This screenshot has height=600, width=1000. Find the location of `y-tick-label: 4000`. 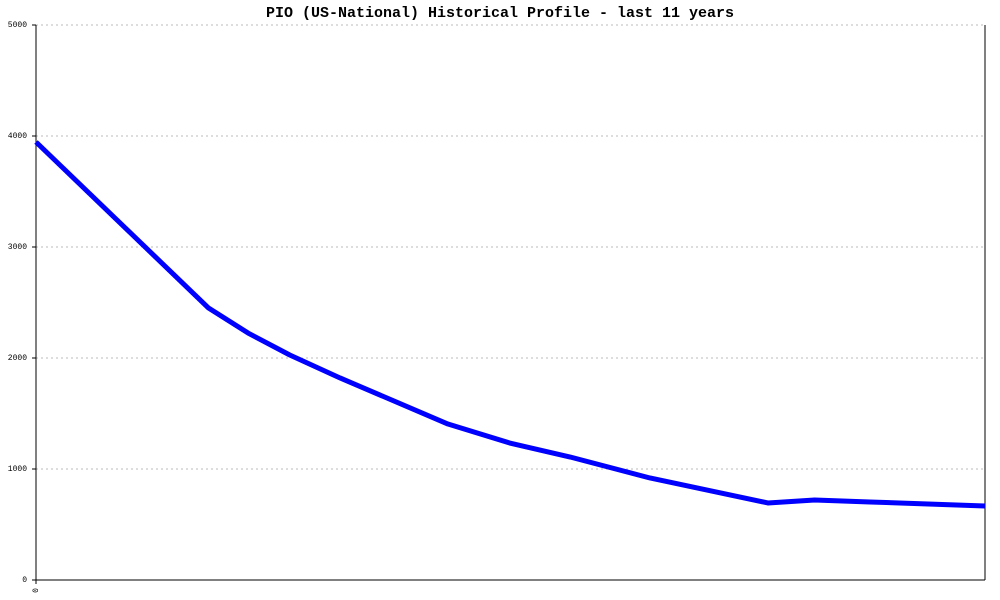

y-tick-label: 4000 is located at coordinates (17, 136).